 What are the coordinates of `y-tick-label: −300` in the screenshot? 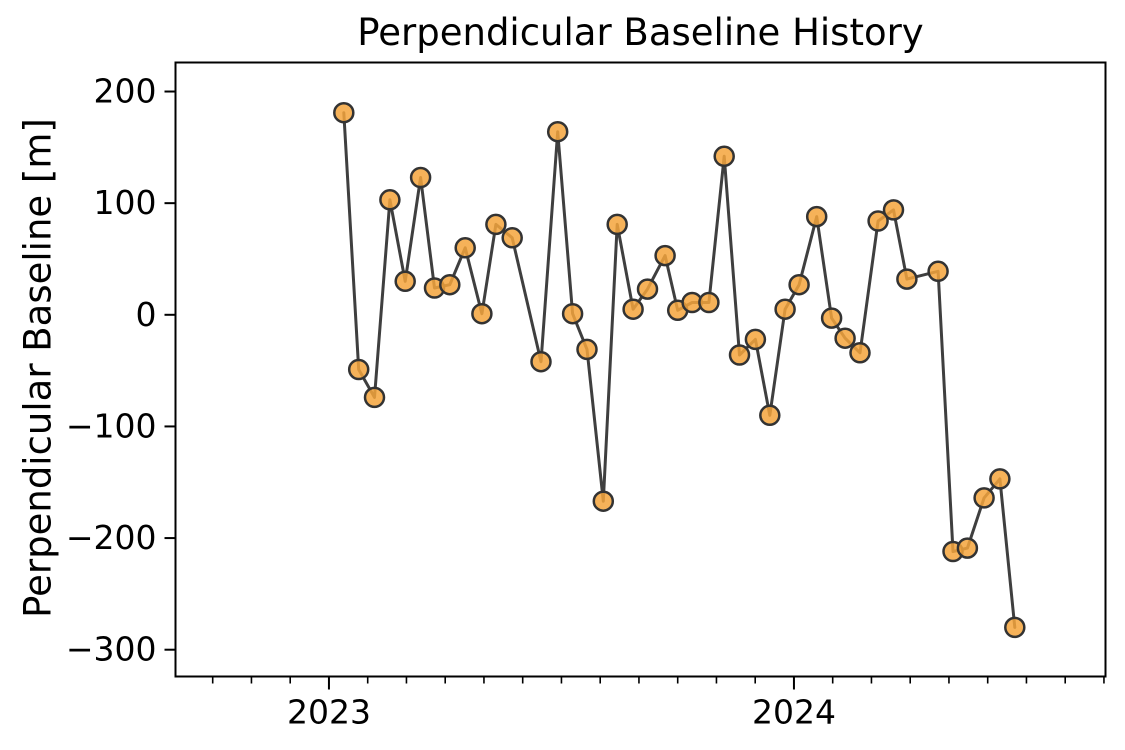 It's located at (111, 649).